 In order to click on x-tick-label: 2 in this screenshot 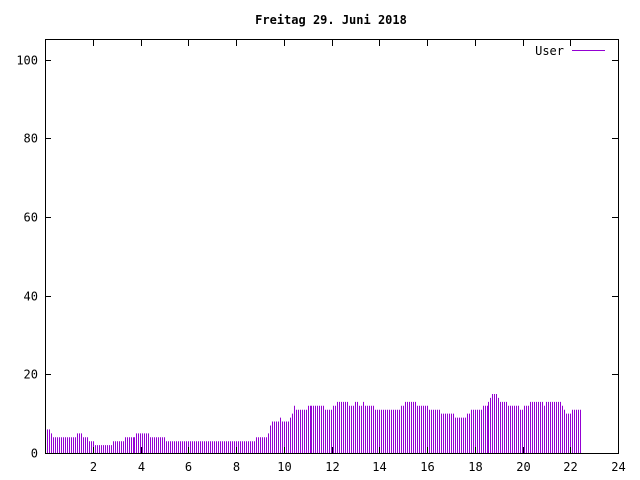, I will do `click(93, 467)`.